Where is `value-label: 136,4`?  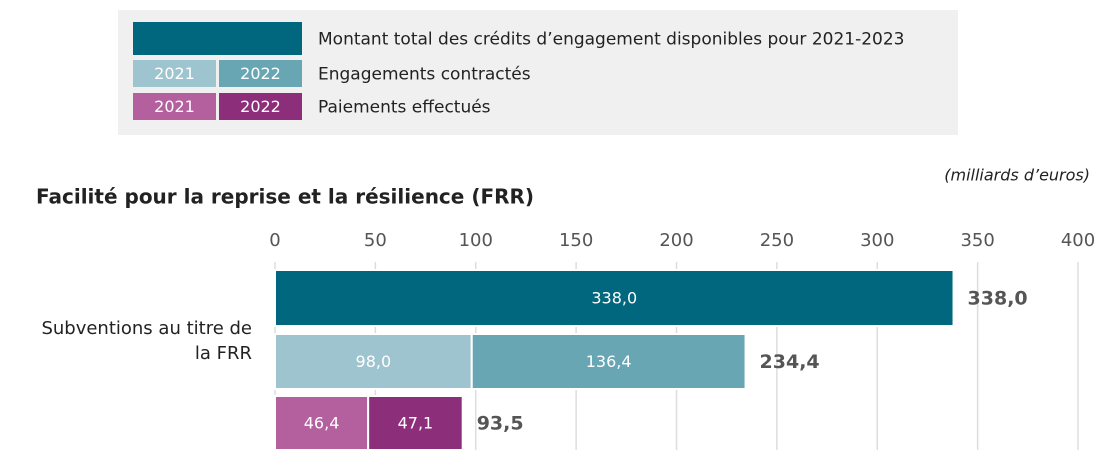 value-label: 136,4 is located at coordinates (609, 361).